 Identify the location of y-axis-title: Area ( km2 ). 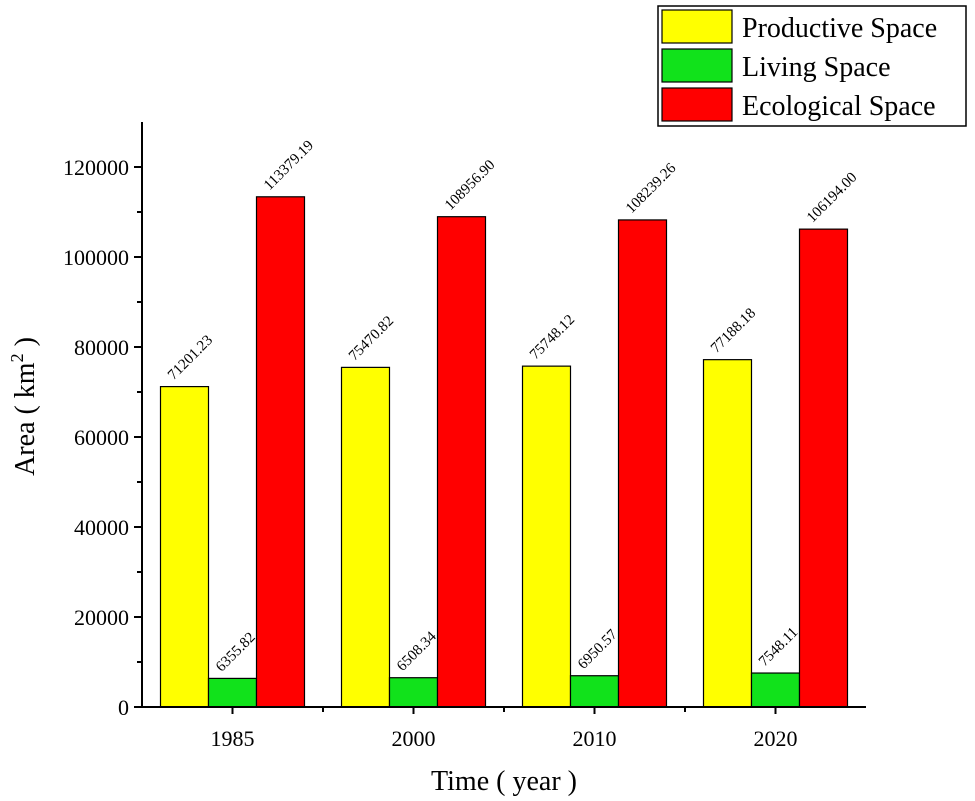
(24, 406).